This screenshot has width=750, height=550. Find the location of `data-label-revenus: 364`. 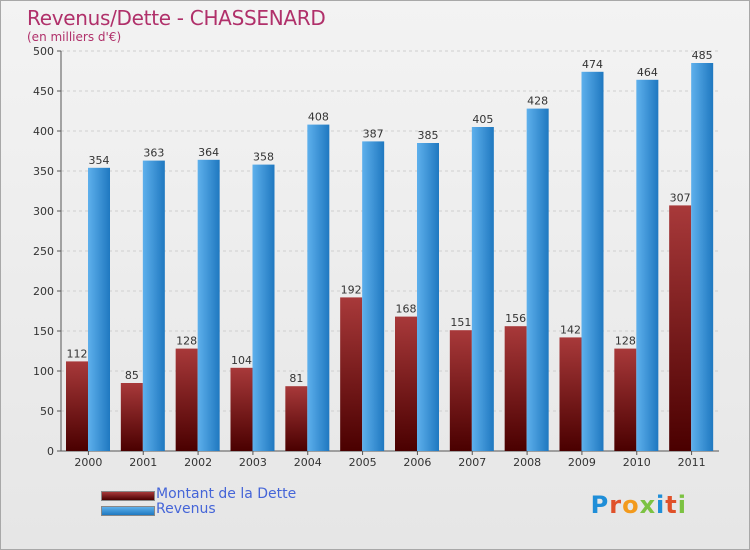

data-label-revenus: 364 is located at coordinates (208, 152).